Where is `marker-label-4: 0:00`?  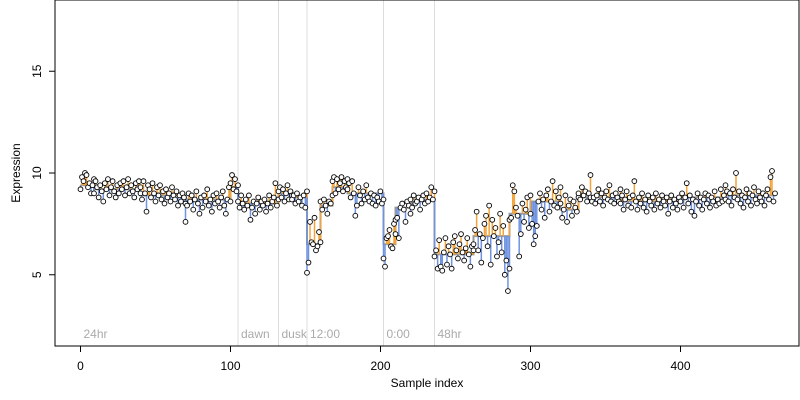
marker-label-4: 0:00 is located at coordinates (399, 334).